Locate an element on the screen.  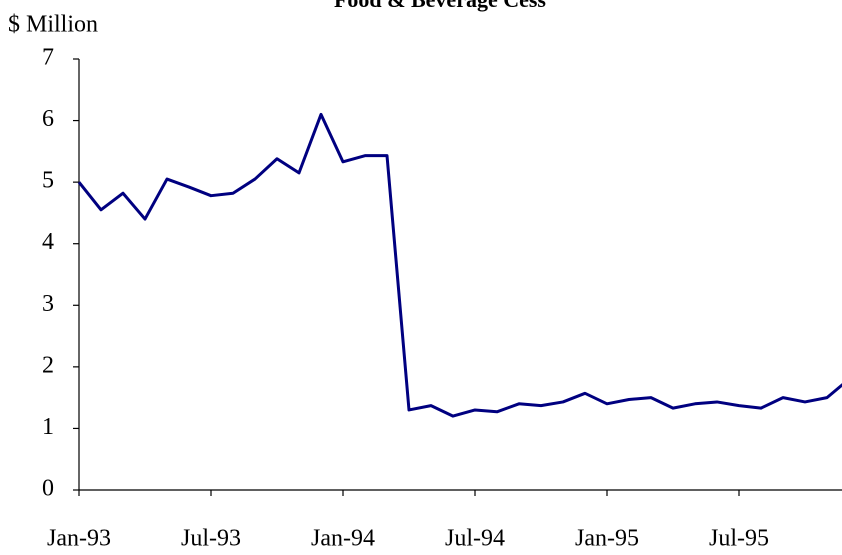
y-tick-label: 4 is located at coordinates (48, 242).